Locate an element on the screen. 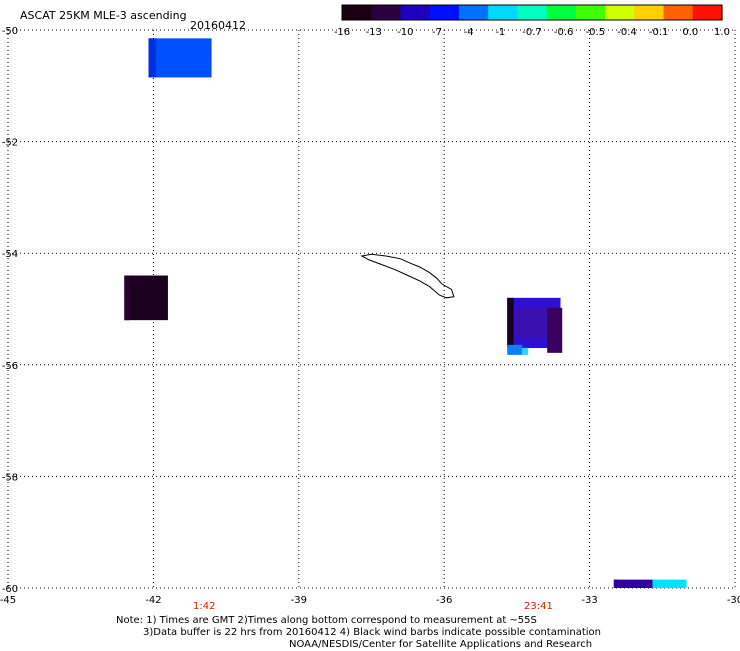 Image resolution: width=740 pixels, height=651 pixels. colorbar-tick-label: -1 is located at coordinates (500, 32).